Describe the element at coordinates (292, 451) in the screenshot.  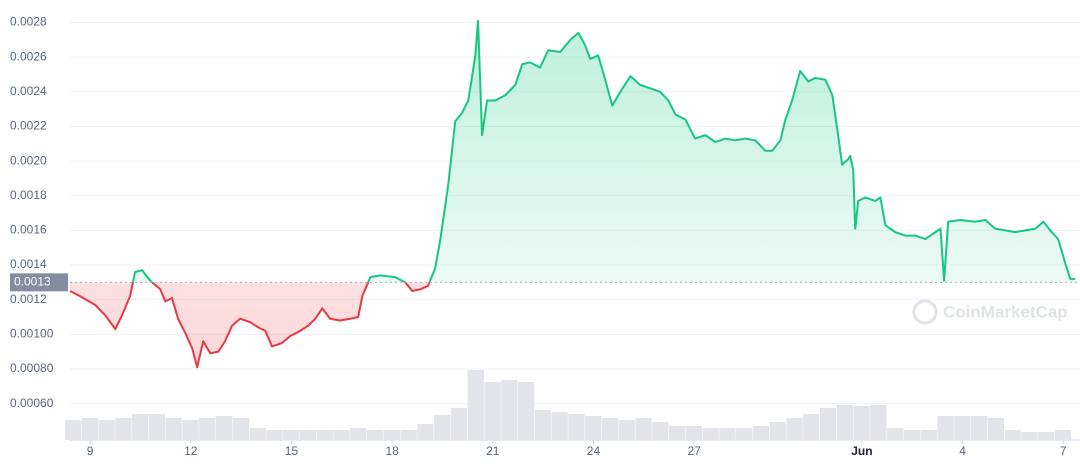
I see `x-tick-label: 15` at that location.